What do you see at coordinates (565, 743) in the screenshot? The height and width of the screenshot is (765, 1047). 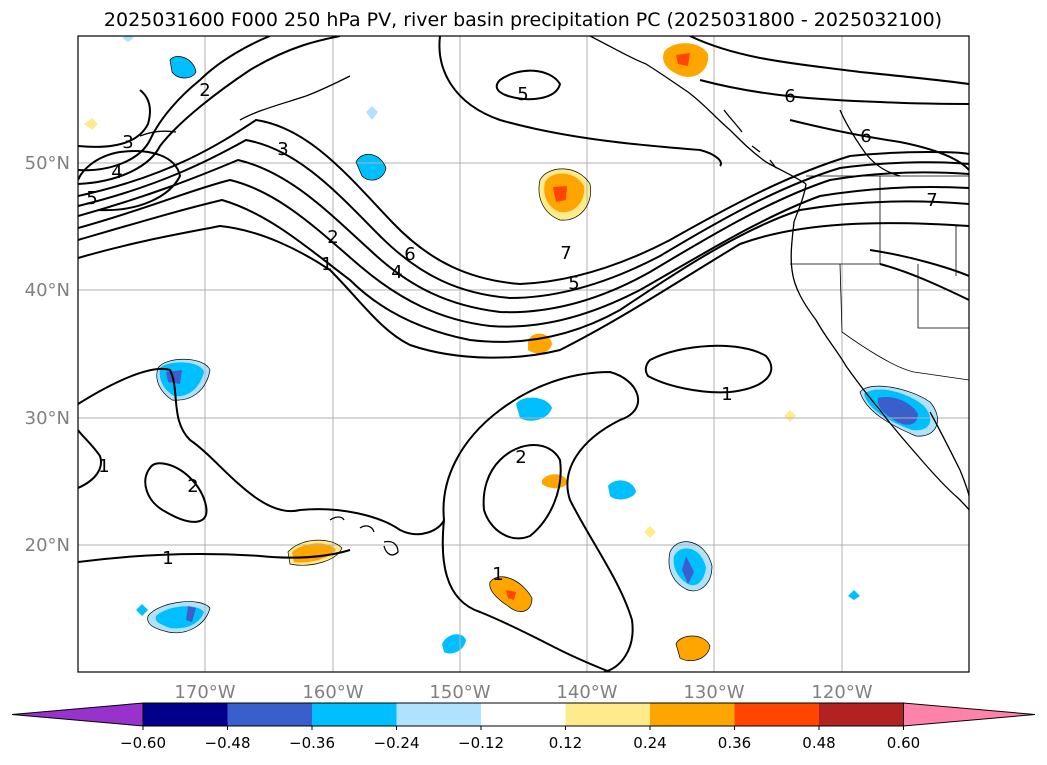 I see `colorbar-tick-label: 0.12` at bounding box center [565, 743].